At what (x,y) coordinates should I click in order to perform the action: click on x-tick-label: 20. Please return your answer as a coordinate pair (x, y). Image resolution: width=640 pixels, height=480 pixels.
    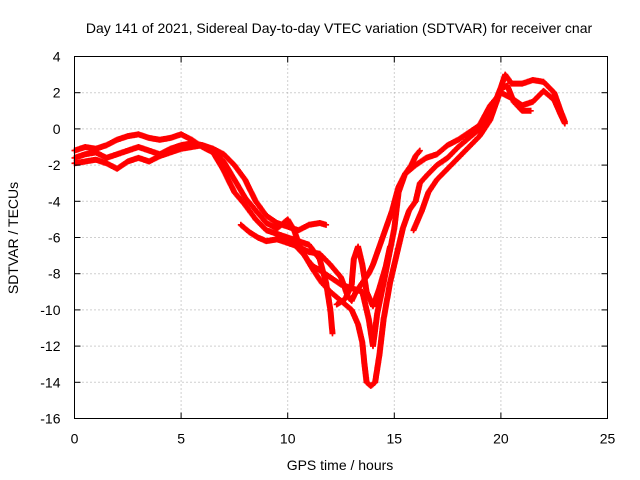
    Looking at the image, I should click on (501, 439).